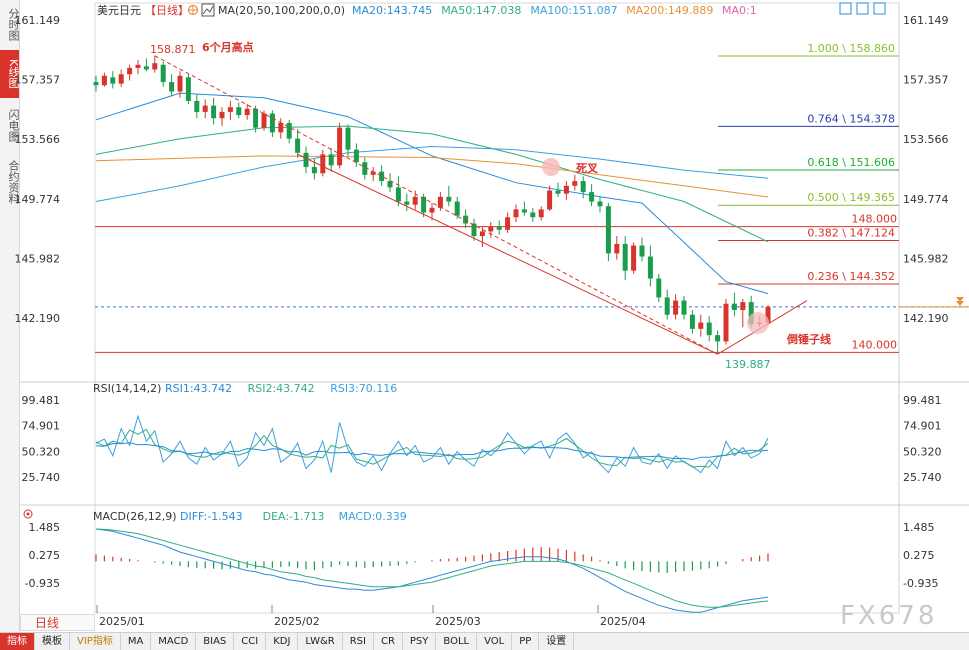 Image resolution: width=969 pixels, height=650 pixels. I want to click on toolbar-tab: 指标, so click(17, 641).